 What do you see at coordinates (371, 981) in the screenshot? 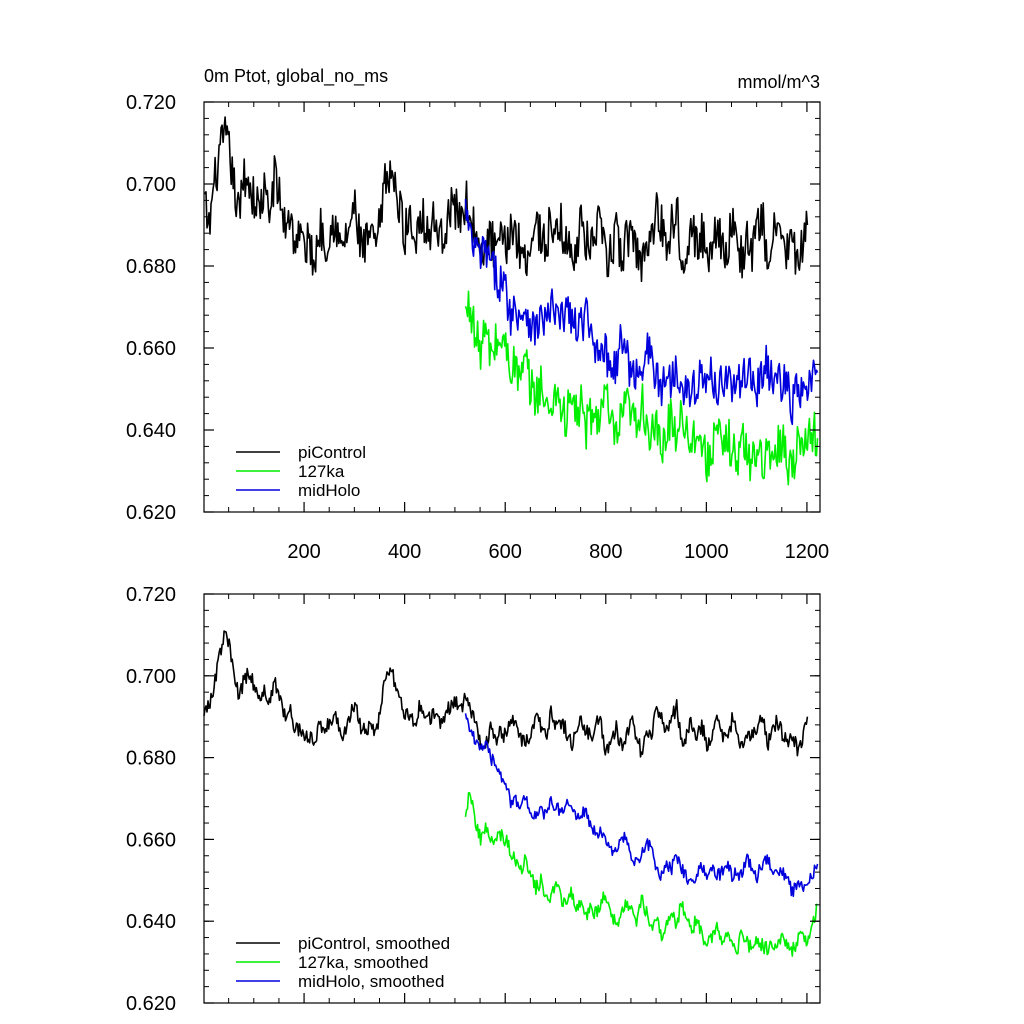
I see `legend-label: midHolo, smoothed` at bounding box center [371, 981].